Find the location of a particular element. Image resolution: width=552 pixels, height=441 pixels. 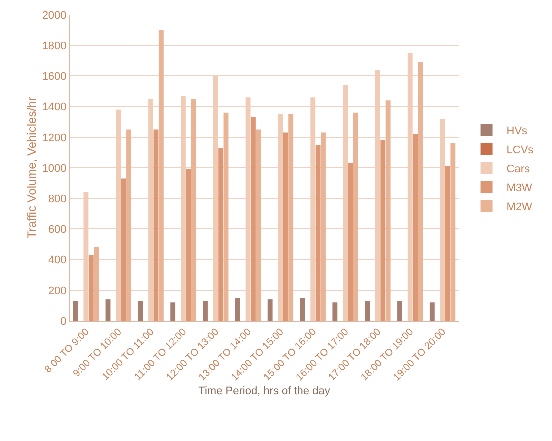

legend-label: M3W is located at coordinates (520, 188).